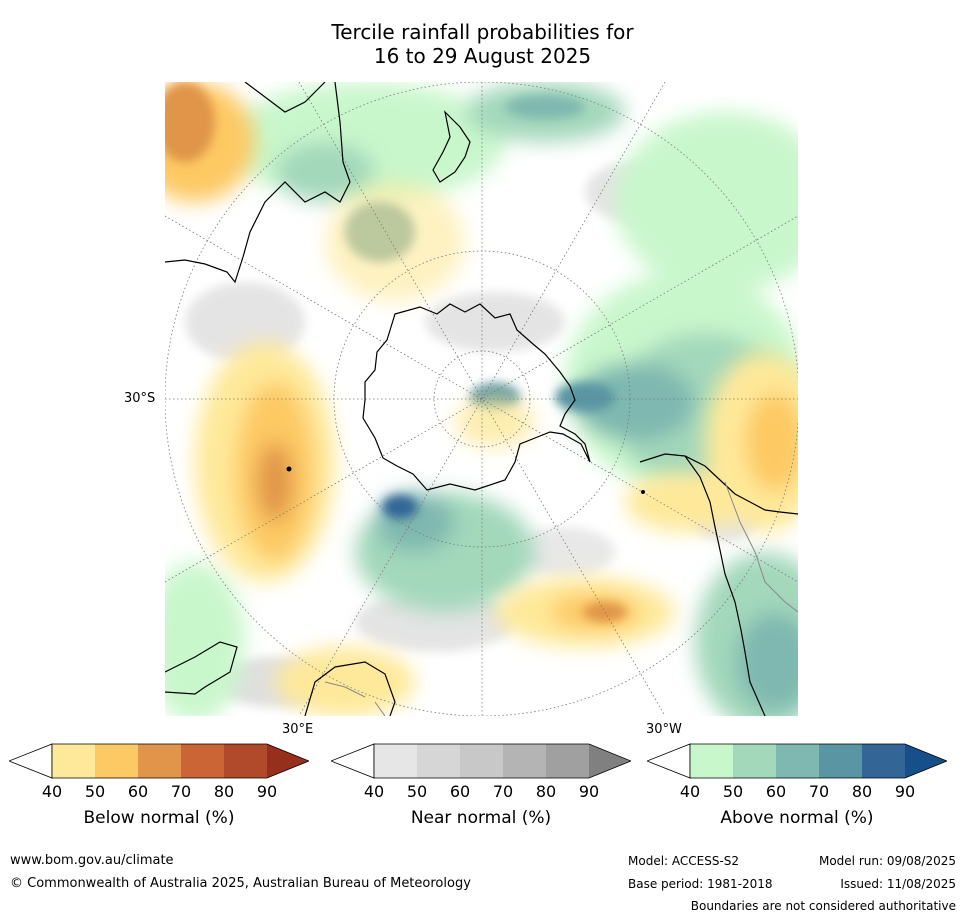  I want to click on colorbar-below-normal: 40 50 60 70 80 90 Below normal (%), so click(159, 787).